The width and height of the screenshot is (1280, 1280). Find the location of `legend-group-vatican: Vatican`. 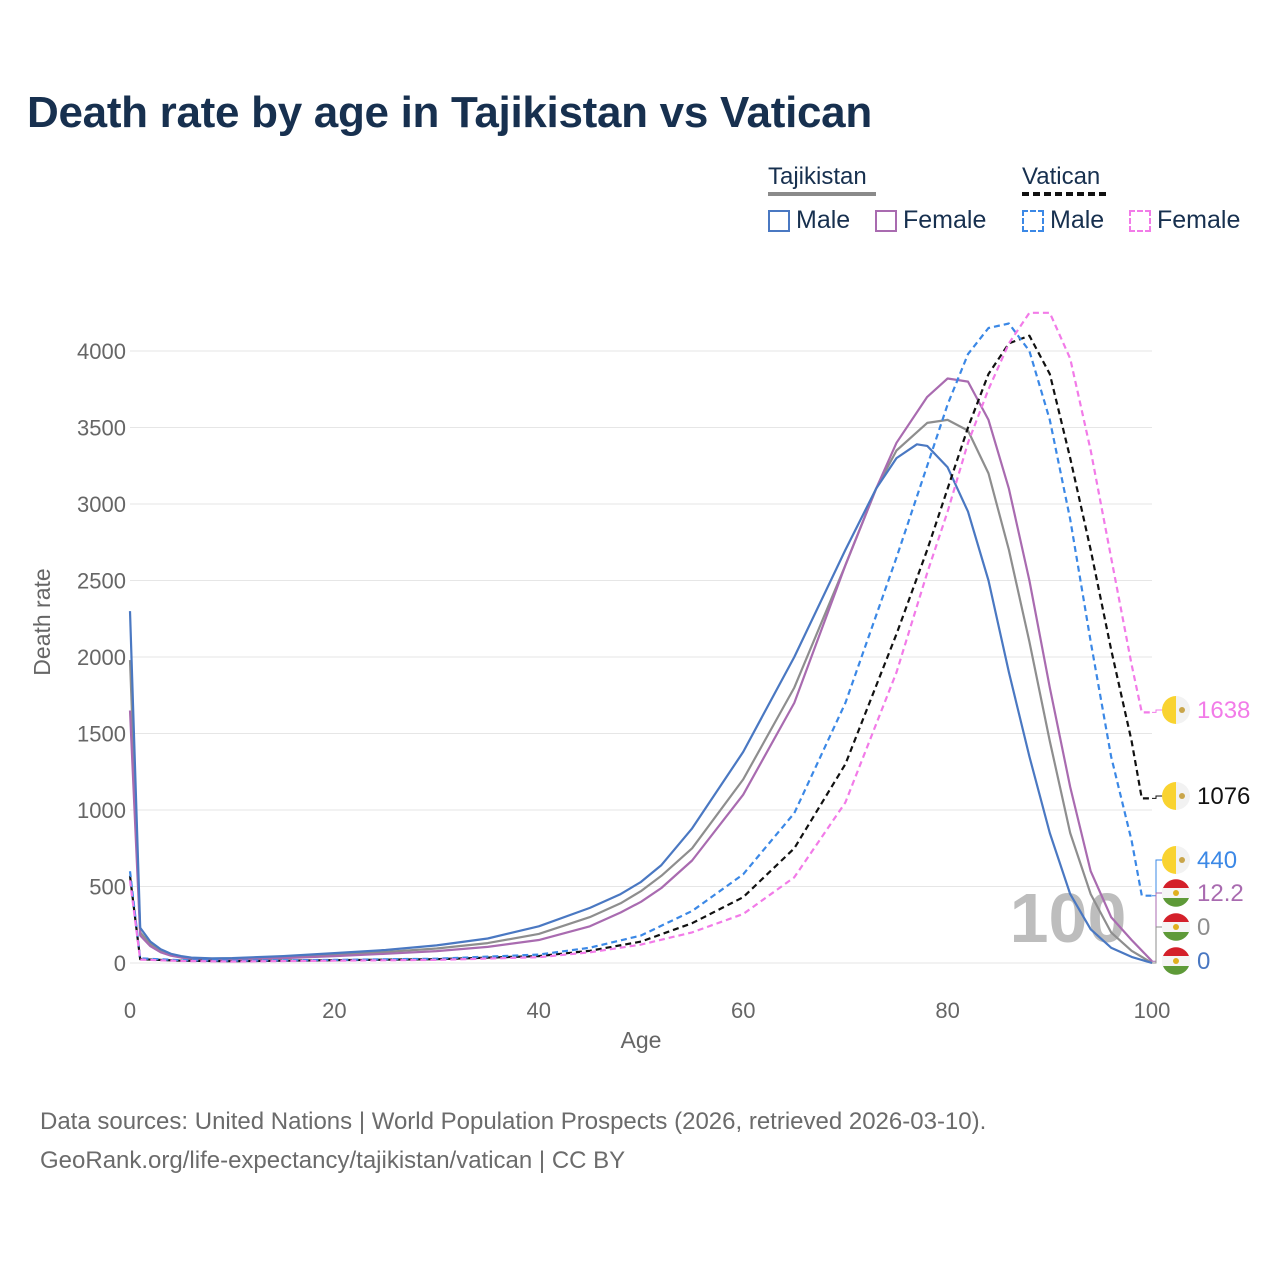

legend-group-vatican: Vatican is located at coordinates (1061, 176).